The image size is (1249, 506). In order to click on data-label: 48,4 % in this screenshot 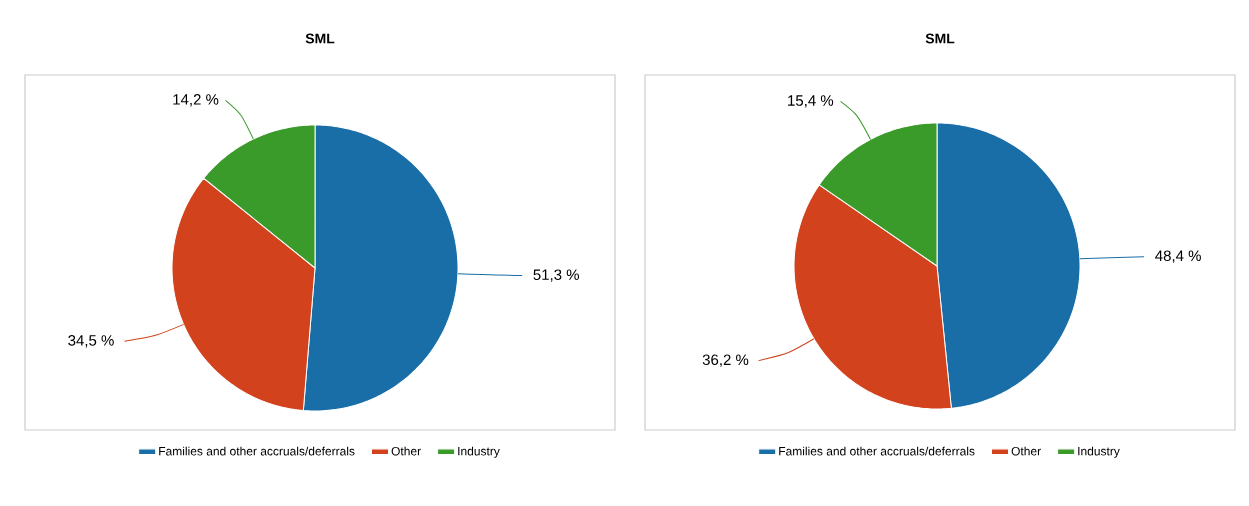, I will do `click(1178, 256)`.